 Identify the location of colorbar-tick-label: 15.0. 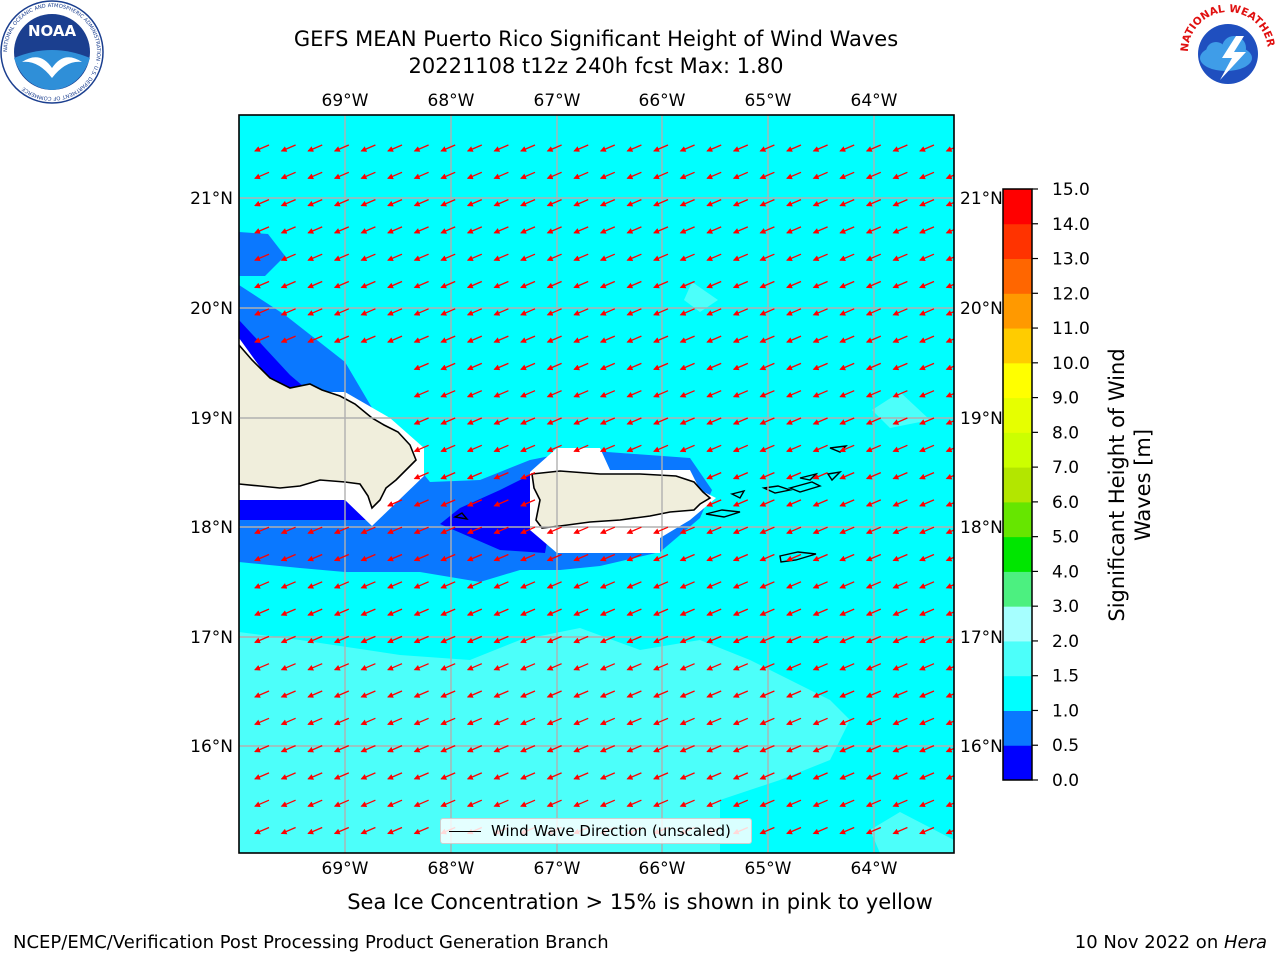
(1071, 190).